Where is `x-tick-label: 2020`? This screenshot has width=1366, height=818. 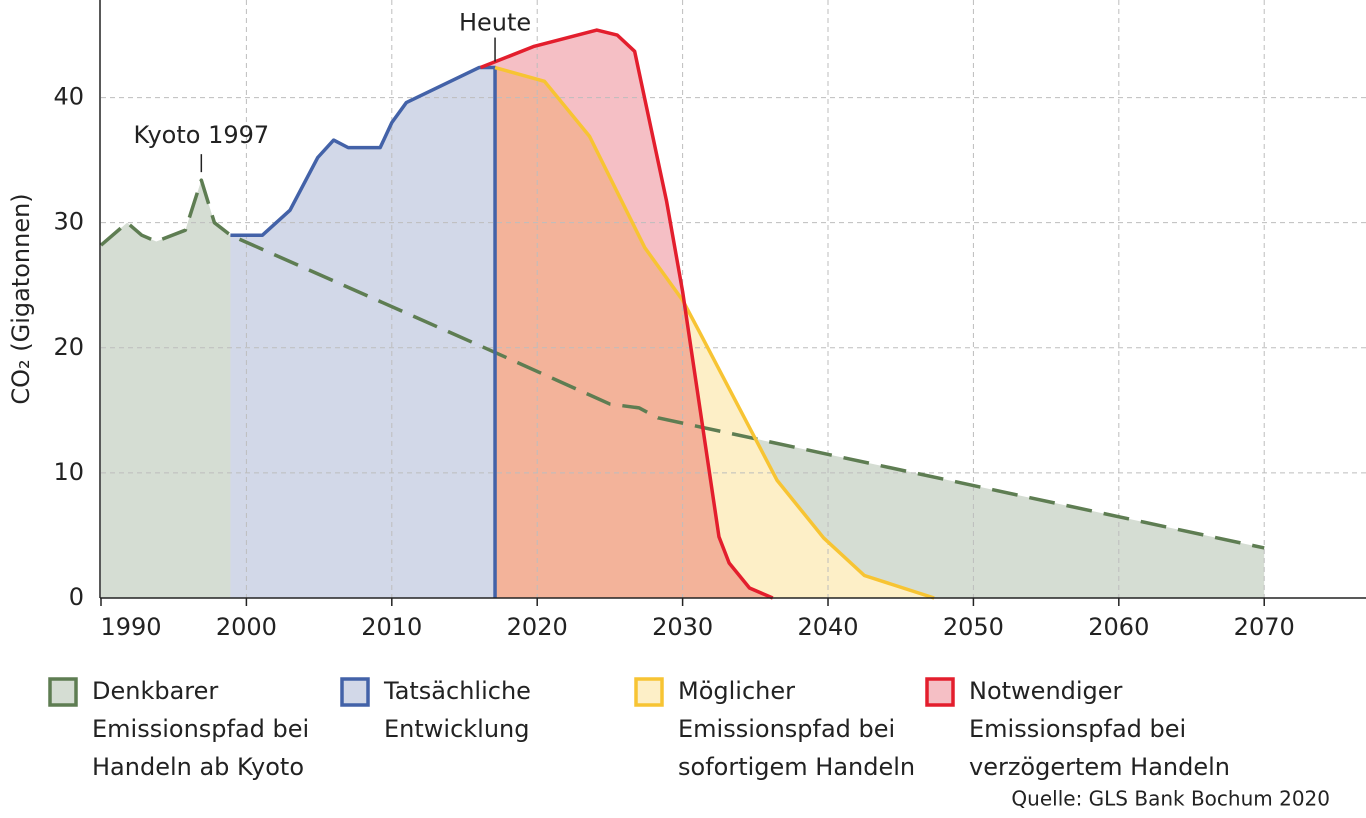 x-tick-label: 2020 is located at coordinates (537, 627).